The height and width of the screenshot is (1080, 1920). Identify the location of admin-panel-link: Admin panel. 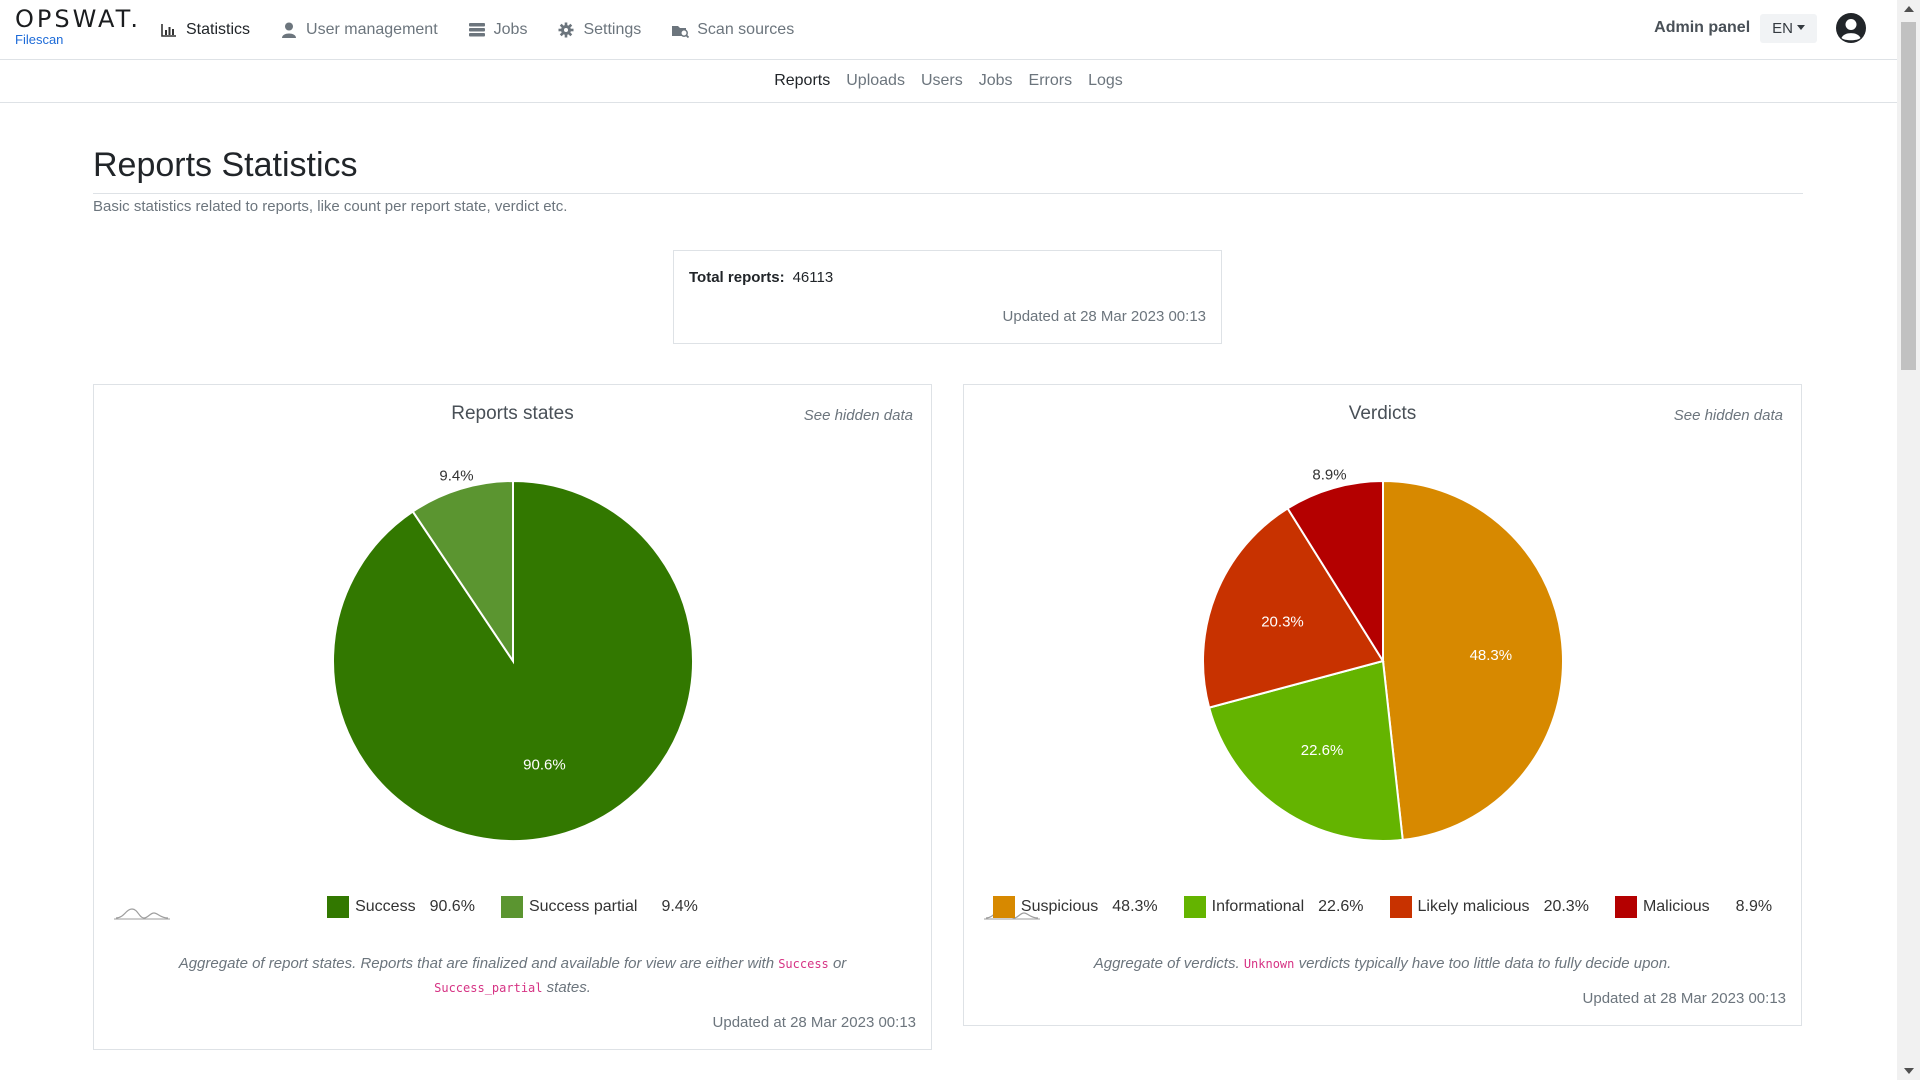
(1702, 27).